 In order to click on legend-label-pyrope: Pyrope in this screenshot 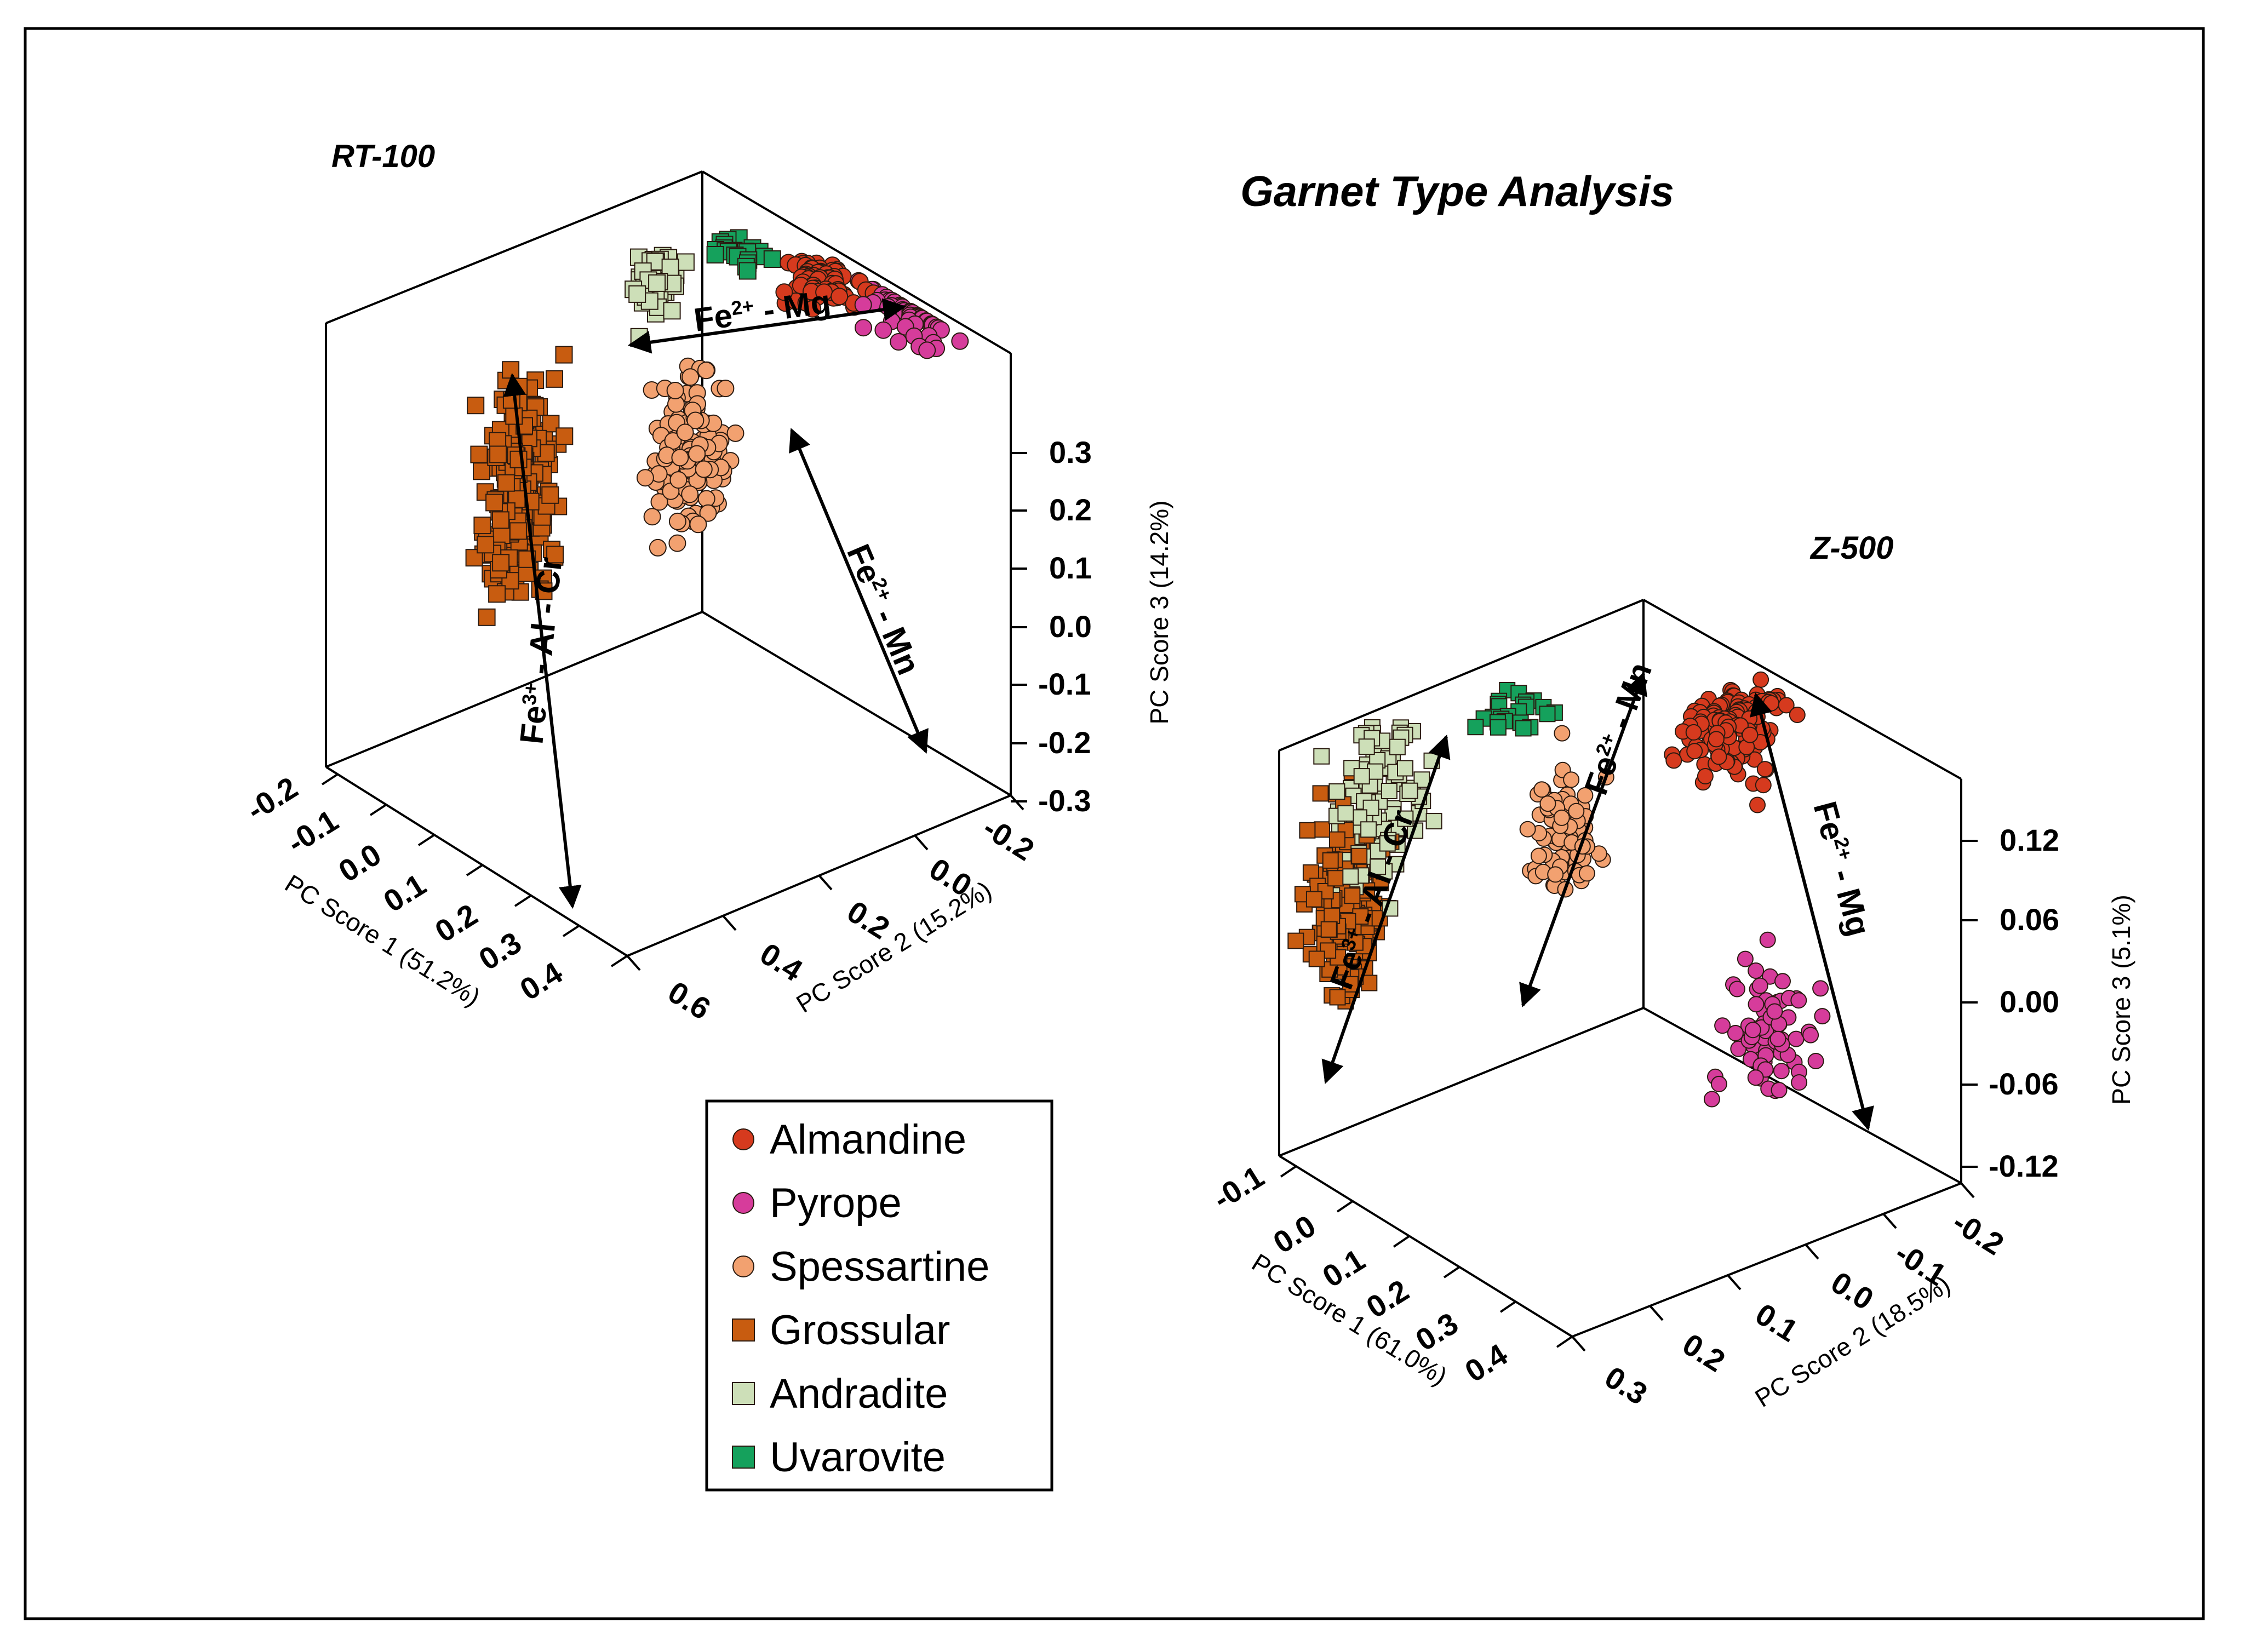, I will do `click(836, 1203)`.